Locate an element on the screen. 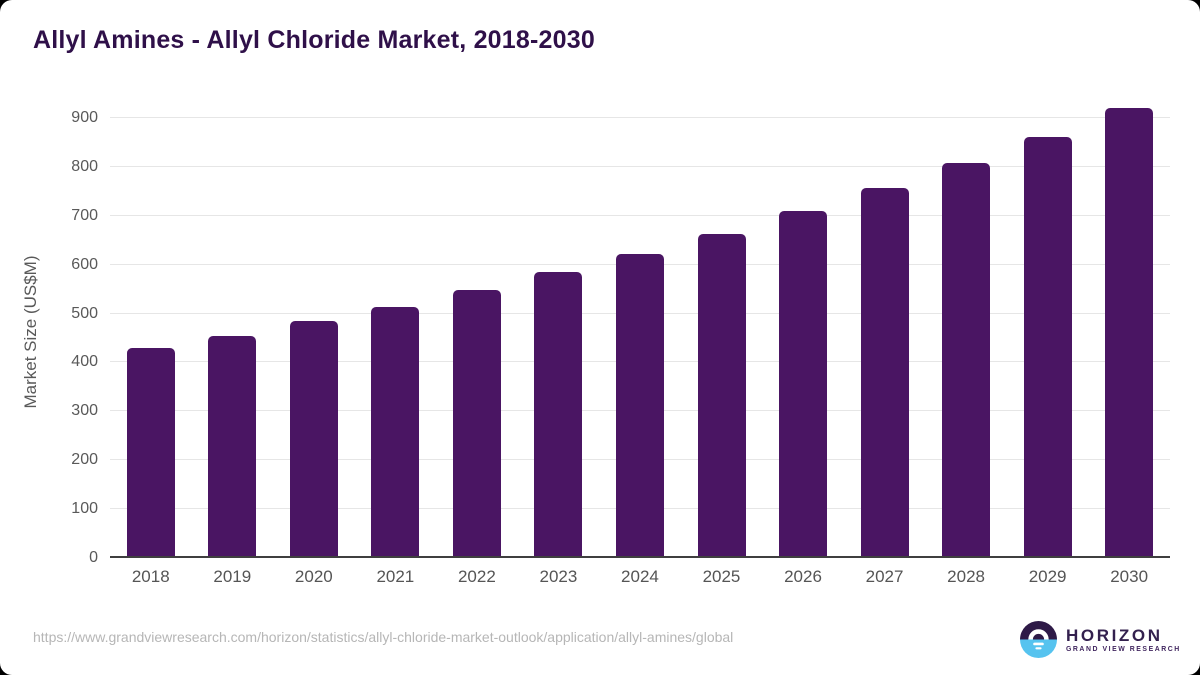  bar-2021 is located at coordinates (395, 431).